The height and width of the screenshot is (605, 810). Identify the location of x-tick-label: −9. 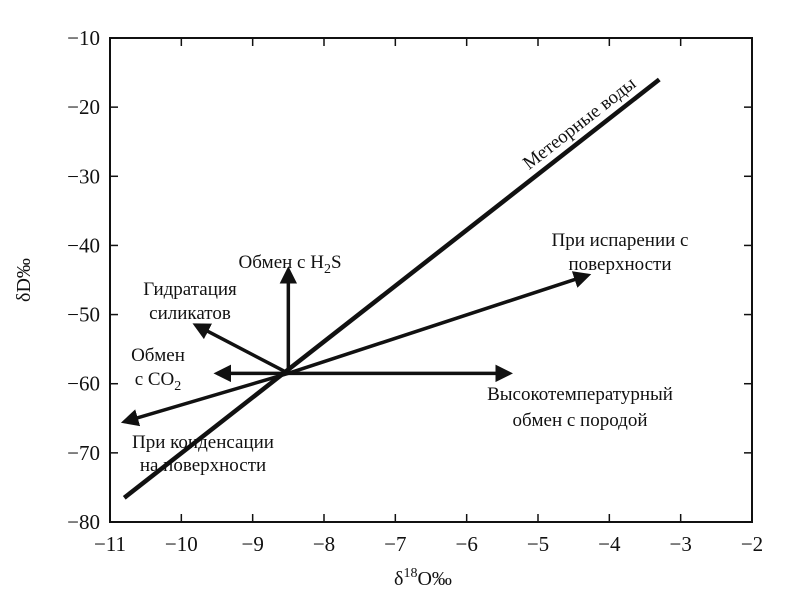
(252, 544).